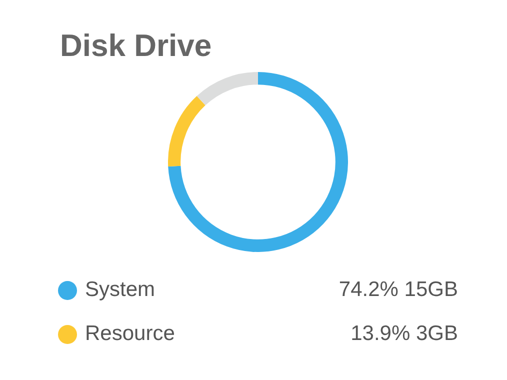 The height and width of the screenshot is (380, 507). What do you see at coordinates (120, 290) in the screenshot?
I see `legend-label: System` at bounding box center [120, 290].